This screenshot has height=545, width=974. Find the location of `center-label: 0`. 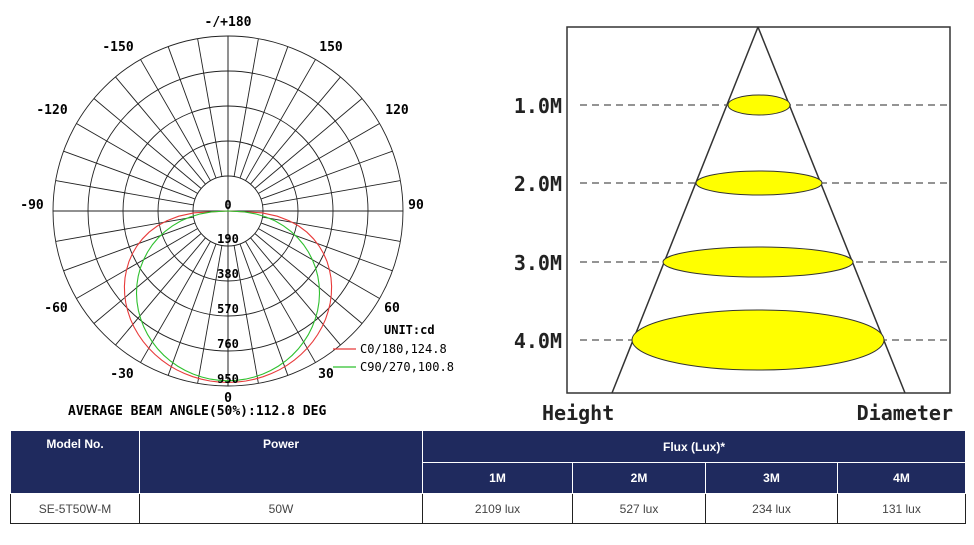

center-label: 0 is located at coordinates (227, 205).